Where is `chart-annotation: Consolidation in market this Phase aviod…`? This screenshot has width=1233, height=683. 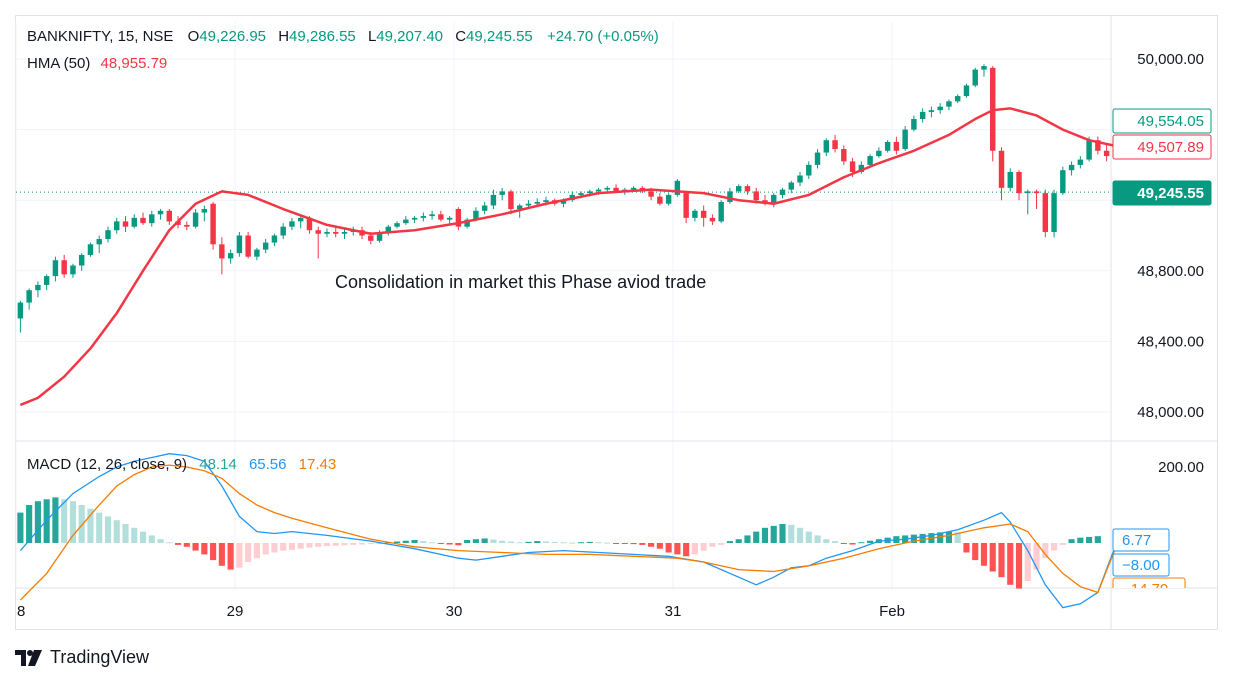
chart-annotation: Consolidation in market this Phase aviod… is located at coordinates (521, 282).